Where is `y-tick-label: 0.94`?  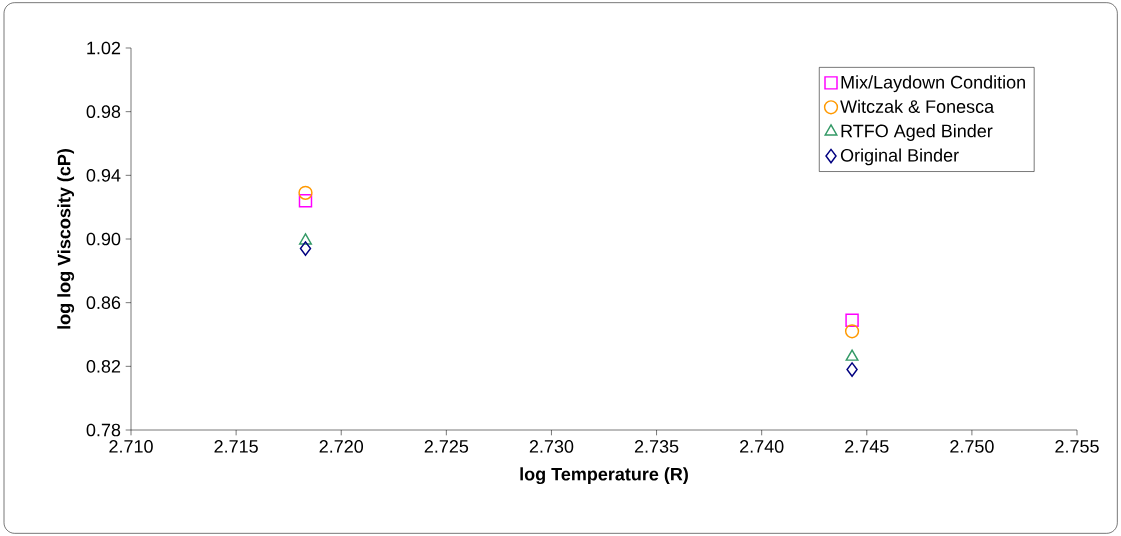
y-tick-label: 0.94 is located at coordinates (103, 175).